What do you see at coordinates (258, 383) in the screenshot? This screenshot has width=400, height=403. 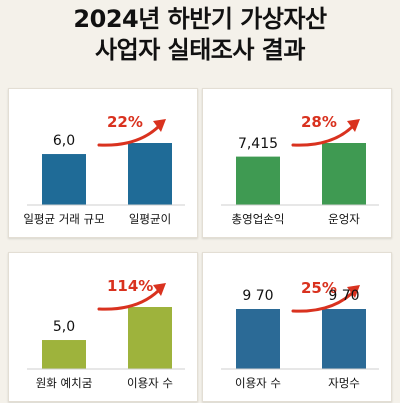 I see `category-label-1: 이용자 수` at bounding box center [258, 383].